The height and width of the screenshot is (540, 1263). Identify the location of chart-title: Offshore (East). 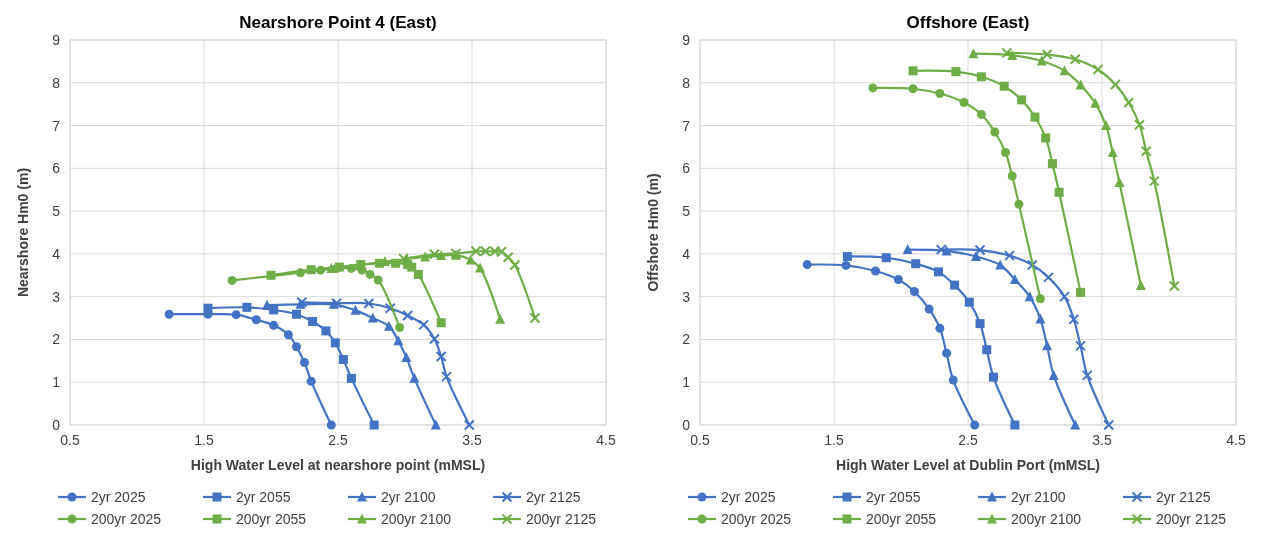
(968, 22).